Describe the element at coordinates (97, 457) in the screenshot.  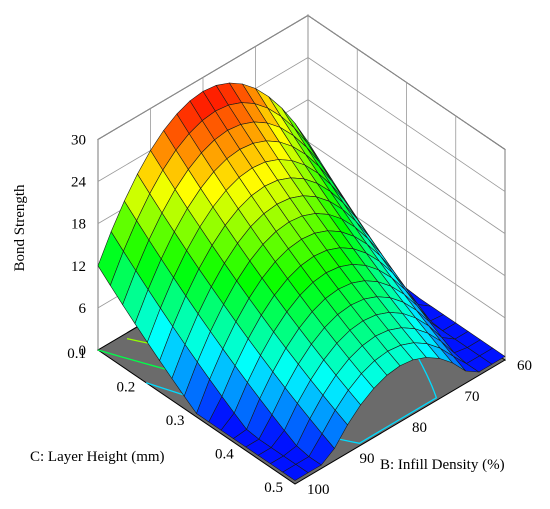
I see `y-axis-label: C: Layer Height (mm)` at that location.